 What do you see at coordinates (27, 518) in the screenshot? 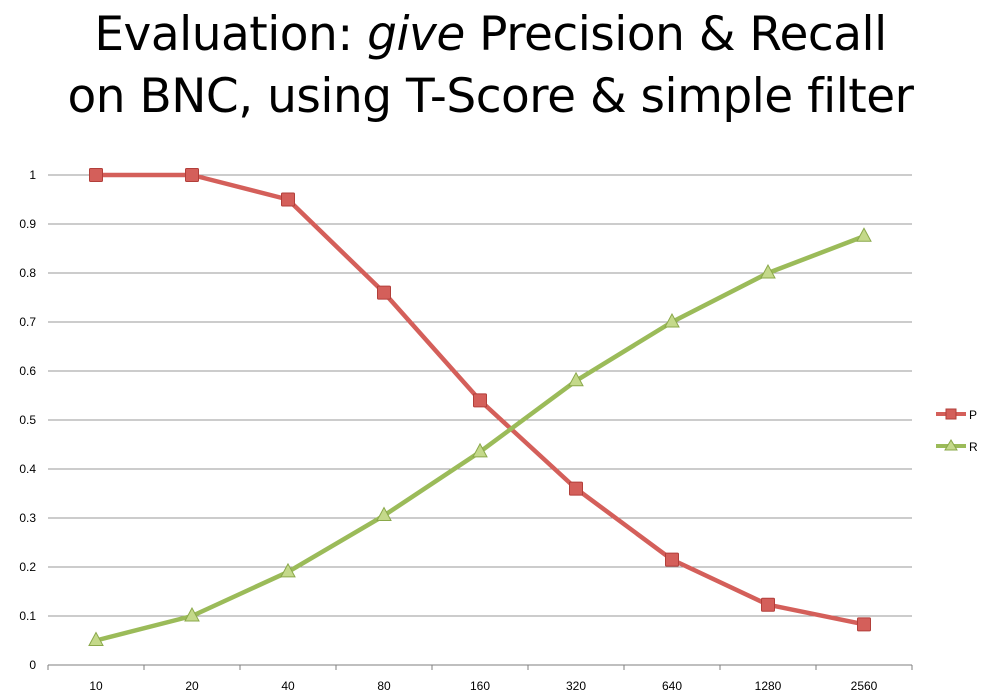
I see `y-tick-label: 0.3` at bounding box center [27, 518].